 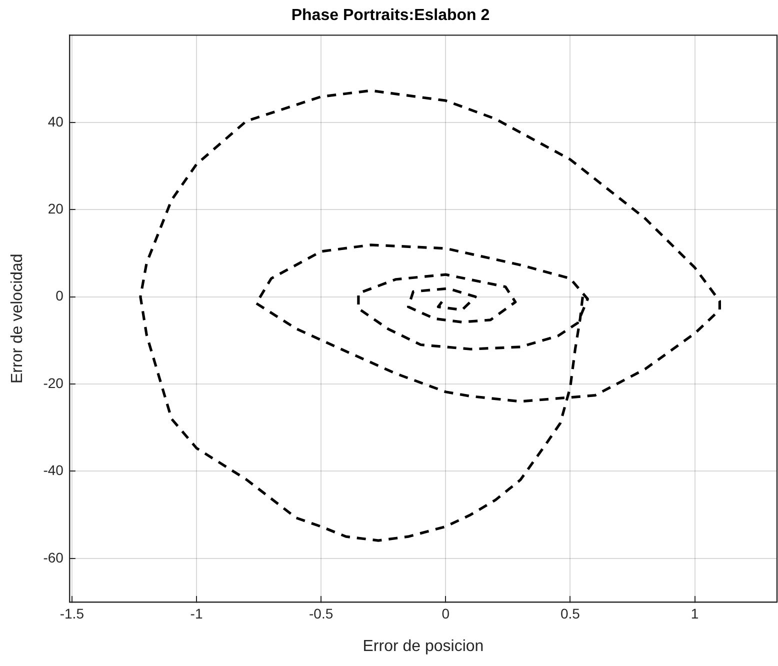 I want to click on x-tick-label: 1, so click(x=694, y=613).